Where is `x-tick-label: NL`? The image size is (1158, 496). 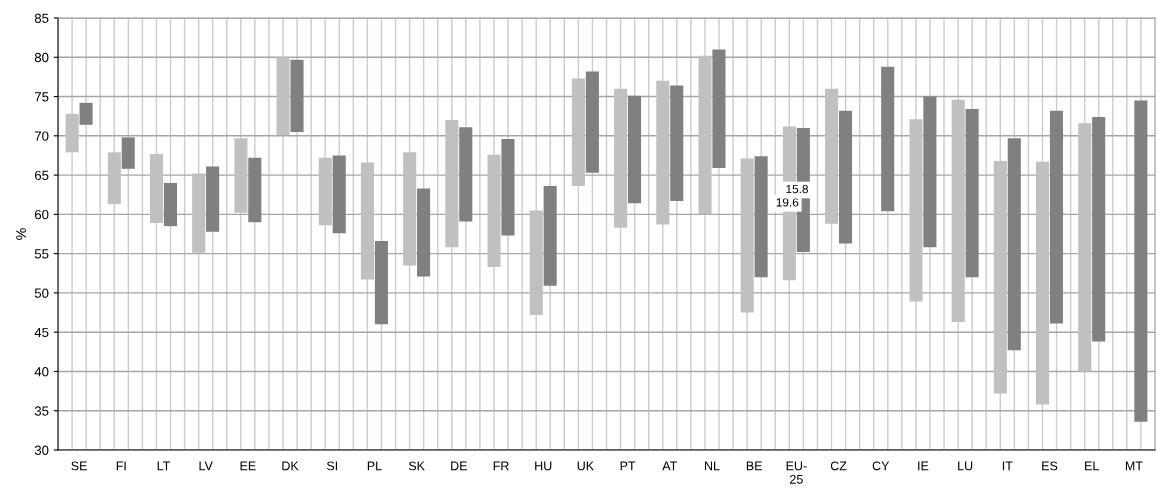
x-tick-label: NL is located at coordinates (712, 466).